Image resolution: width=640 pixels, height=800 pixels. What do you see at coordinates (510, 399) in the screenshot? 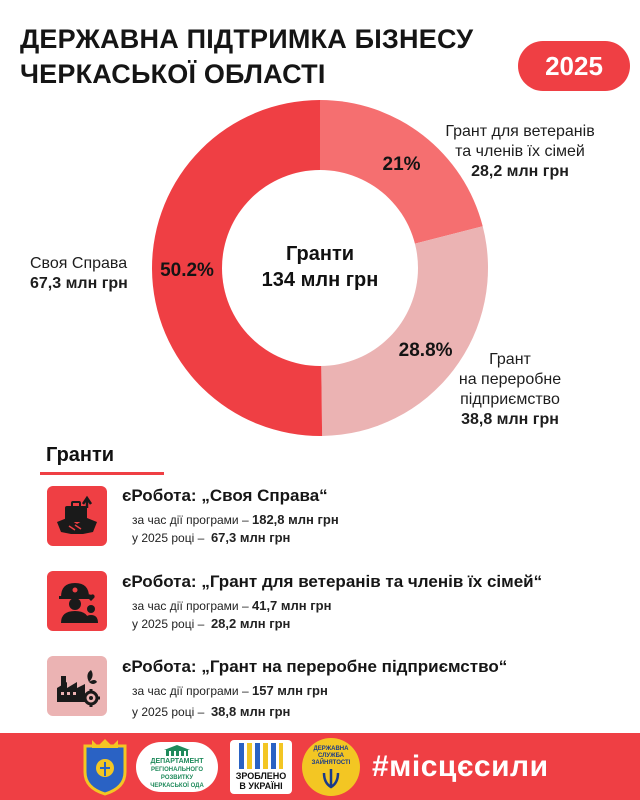
I see `legend-name-line: підприємство` at bounding box center [510, 399].